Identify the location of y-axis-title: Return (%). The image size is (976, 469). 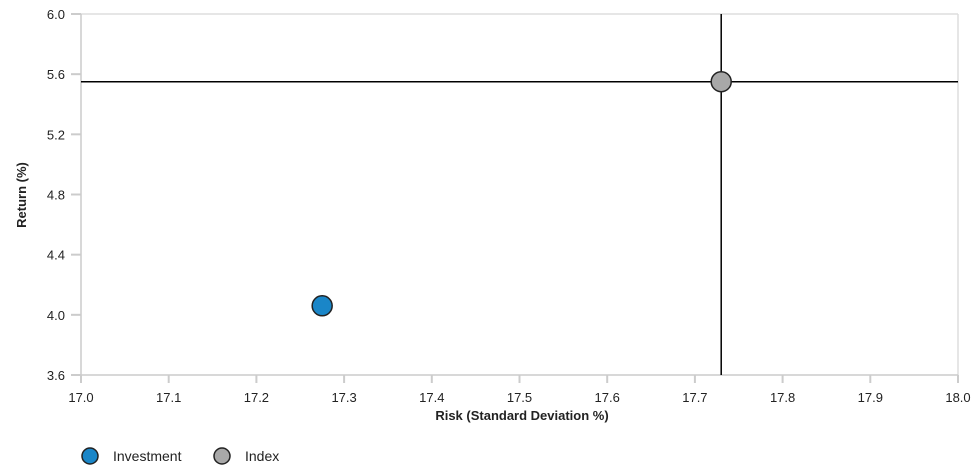
(21, 195).